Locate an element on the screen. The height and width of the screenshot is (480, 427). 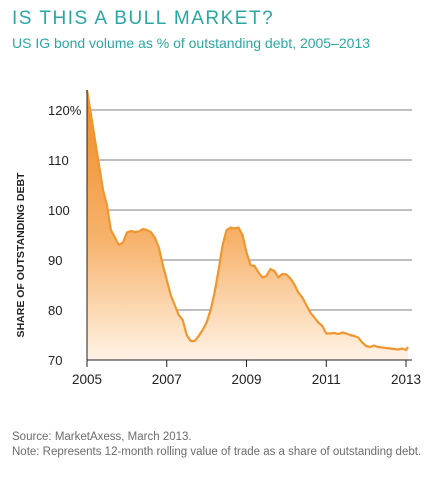
x-tick-label: 2009 is located at coordinates (246, 379).